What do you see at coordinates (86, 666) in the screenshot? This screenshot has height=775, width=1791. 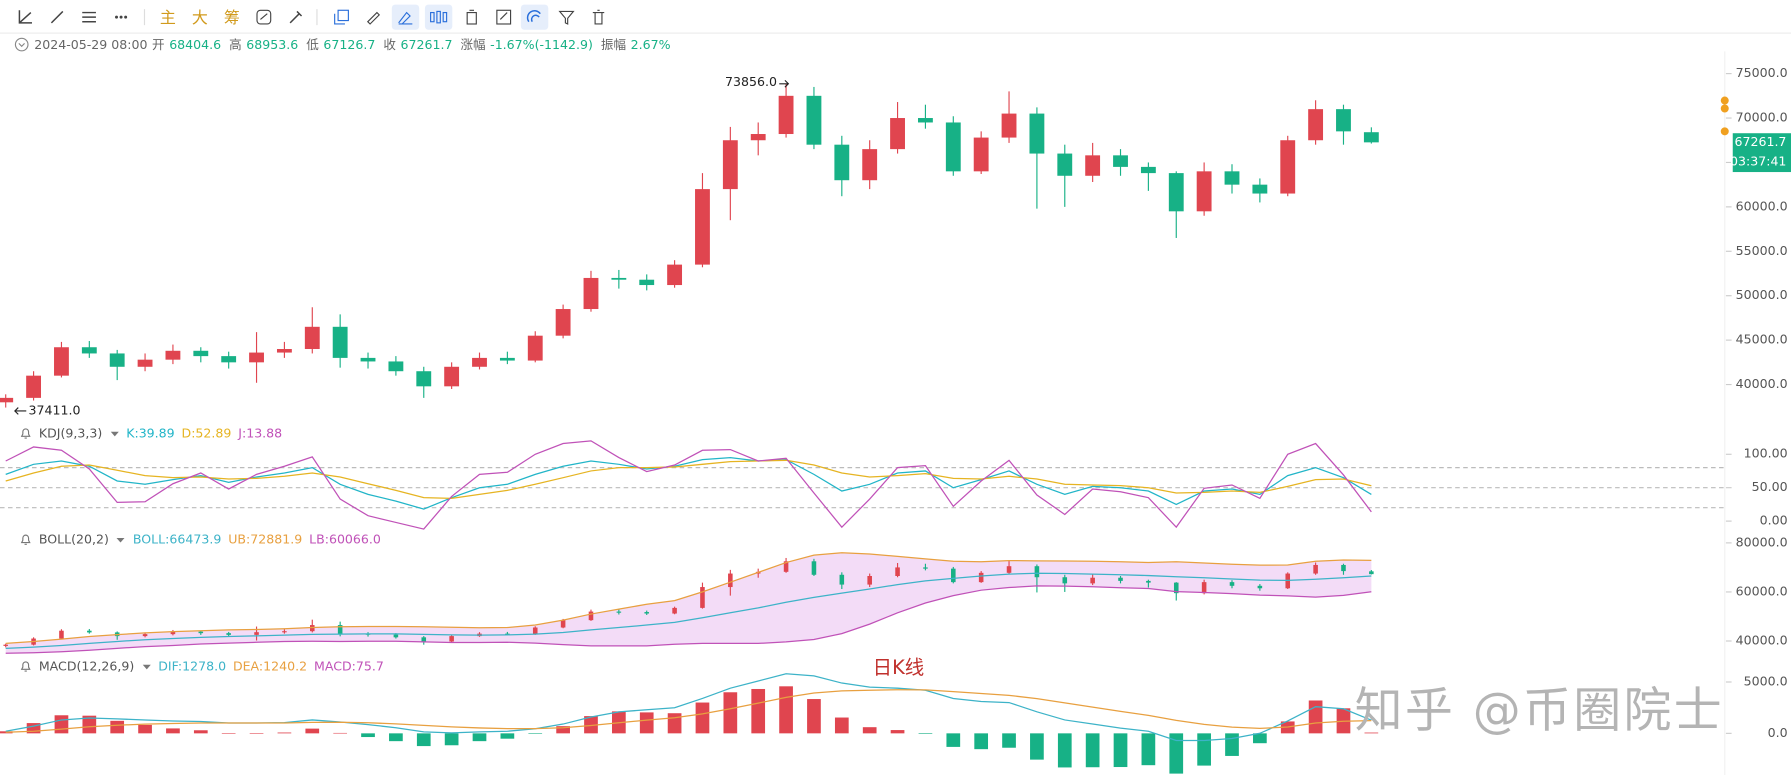 I see `indicator-name: MACD(12,26,9)` at bounding box center [86, 666].